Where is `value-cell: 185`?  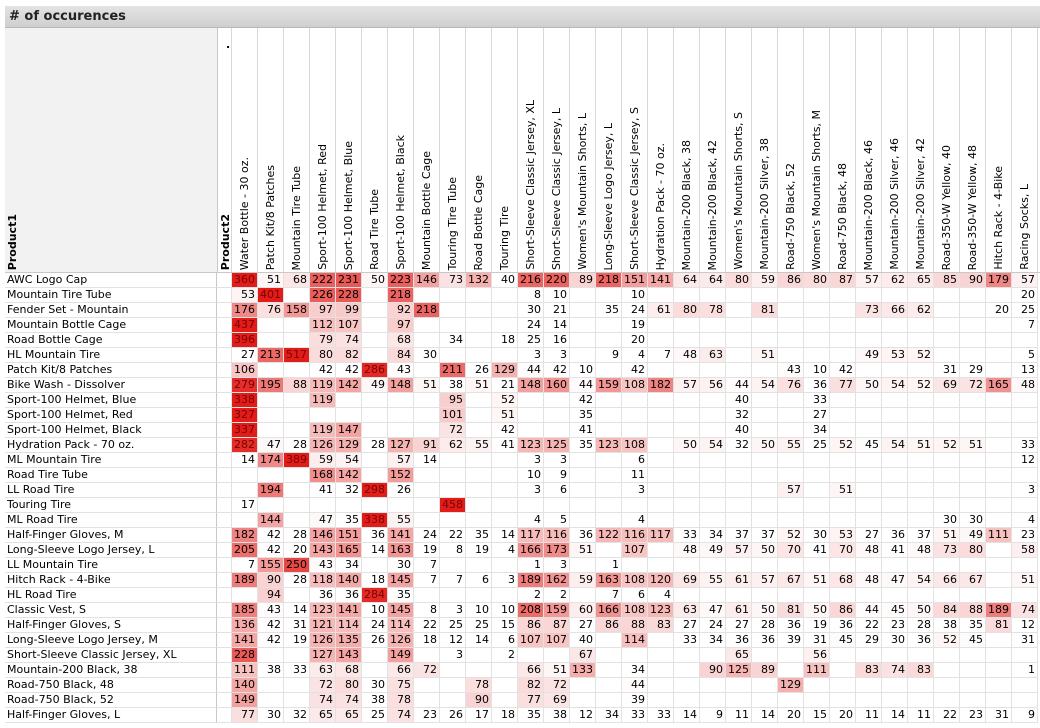 value-cell: 185 is located at coordinates (245, 610).